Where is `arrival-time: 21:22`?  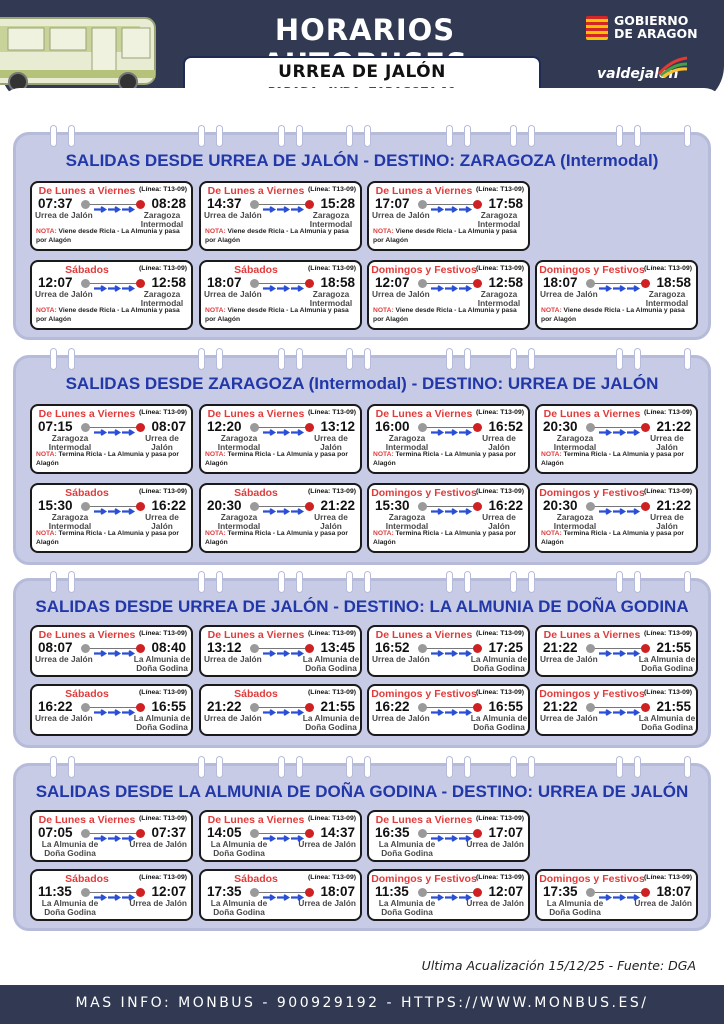 arrival-time: 21:22 is located at coordinates (673, 505).